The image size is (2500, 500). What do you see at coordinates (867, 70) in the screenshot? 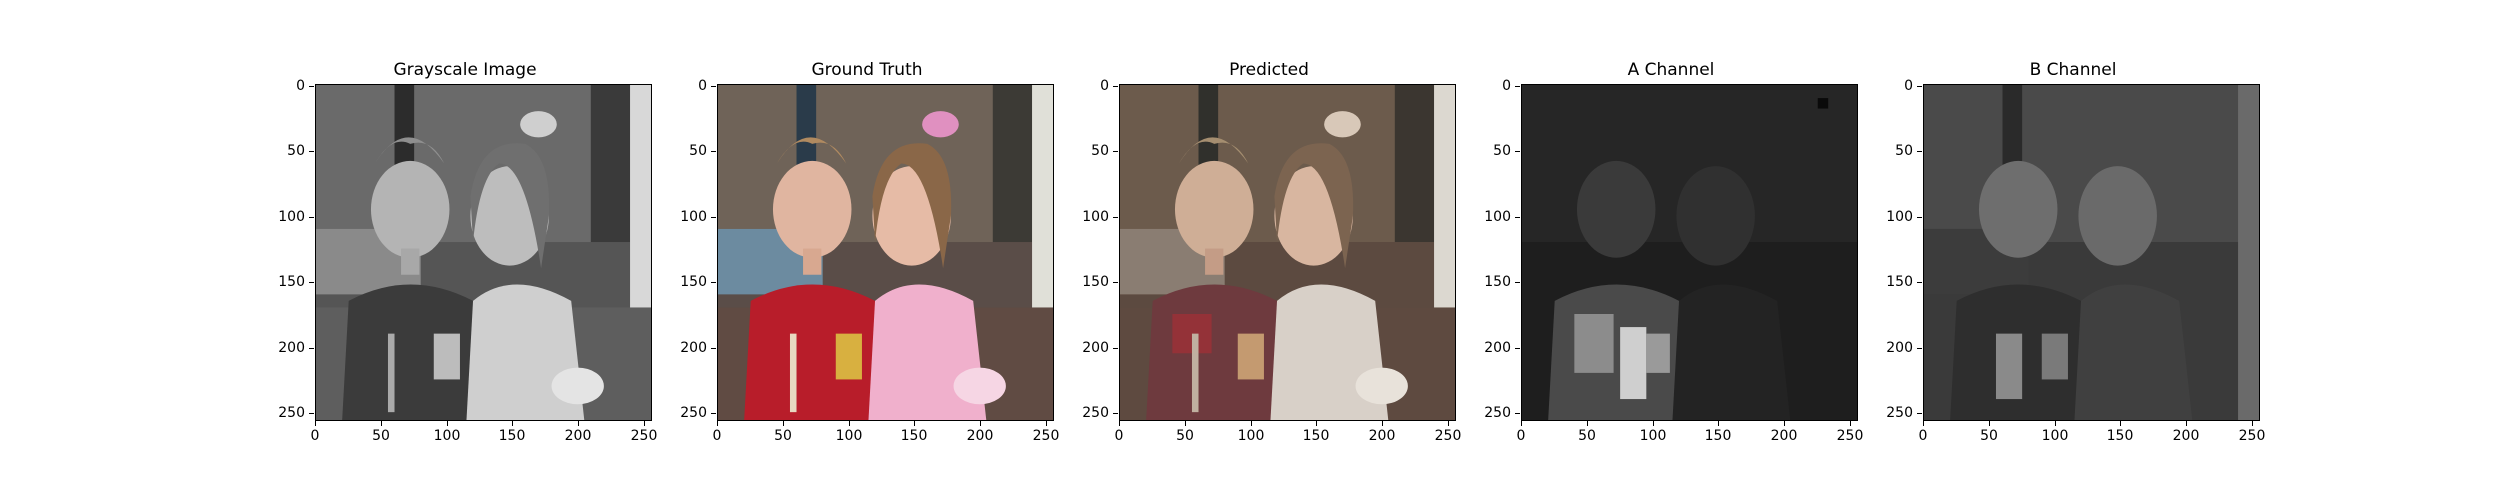
I see `panel-title: Ground Truth` at bounding box center [867, 70].